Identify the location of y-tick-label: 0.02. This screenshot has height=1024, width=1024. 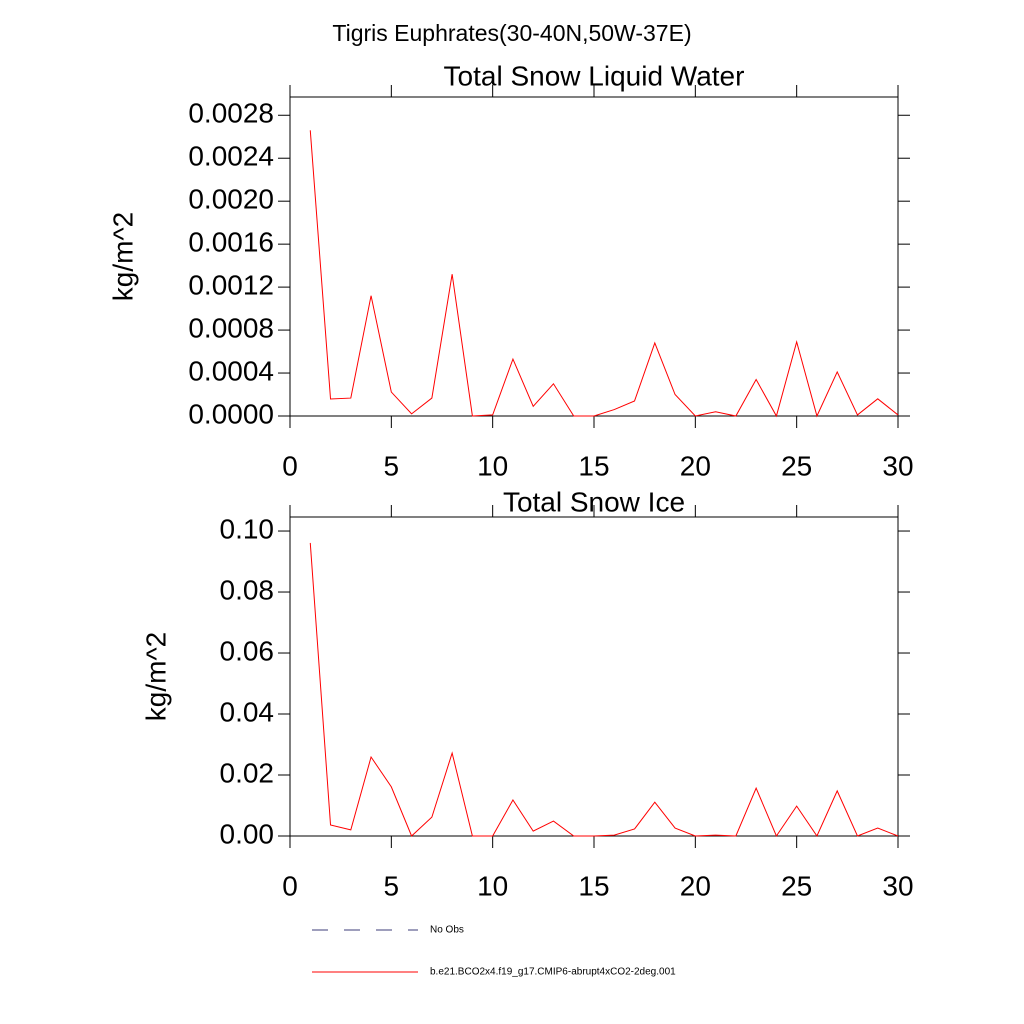
(247, 772).